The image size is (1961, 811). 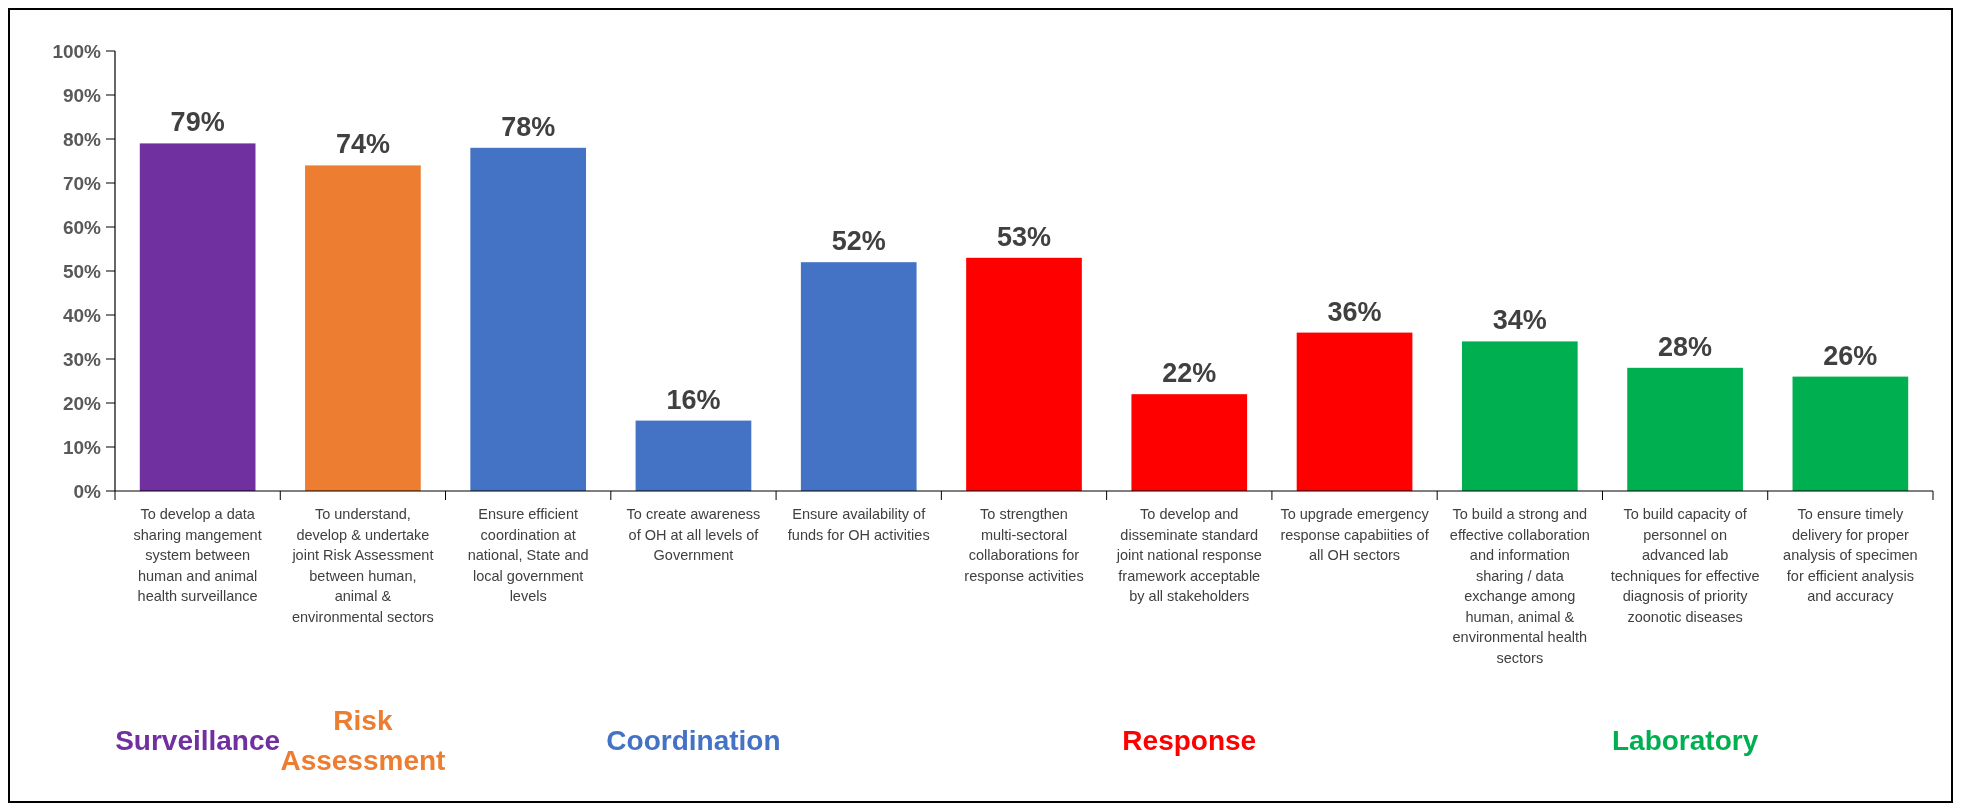 What do you see at coordinates (1188, 555) in the screenshot?
I see `x-tick-label: To develop and disseminate standard joint national response framework acceptable by all stakeholders` at bounding box center [1188, 555].